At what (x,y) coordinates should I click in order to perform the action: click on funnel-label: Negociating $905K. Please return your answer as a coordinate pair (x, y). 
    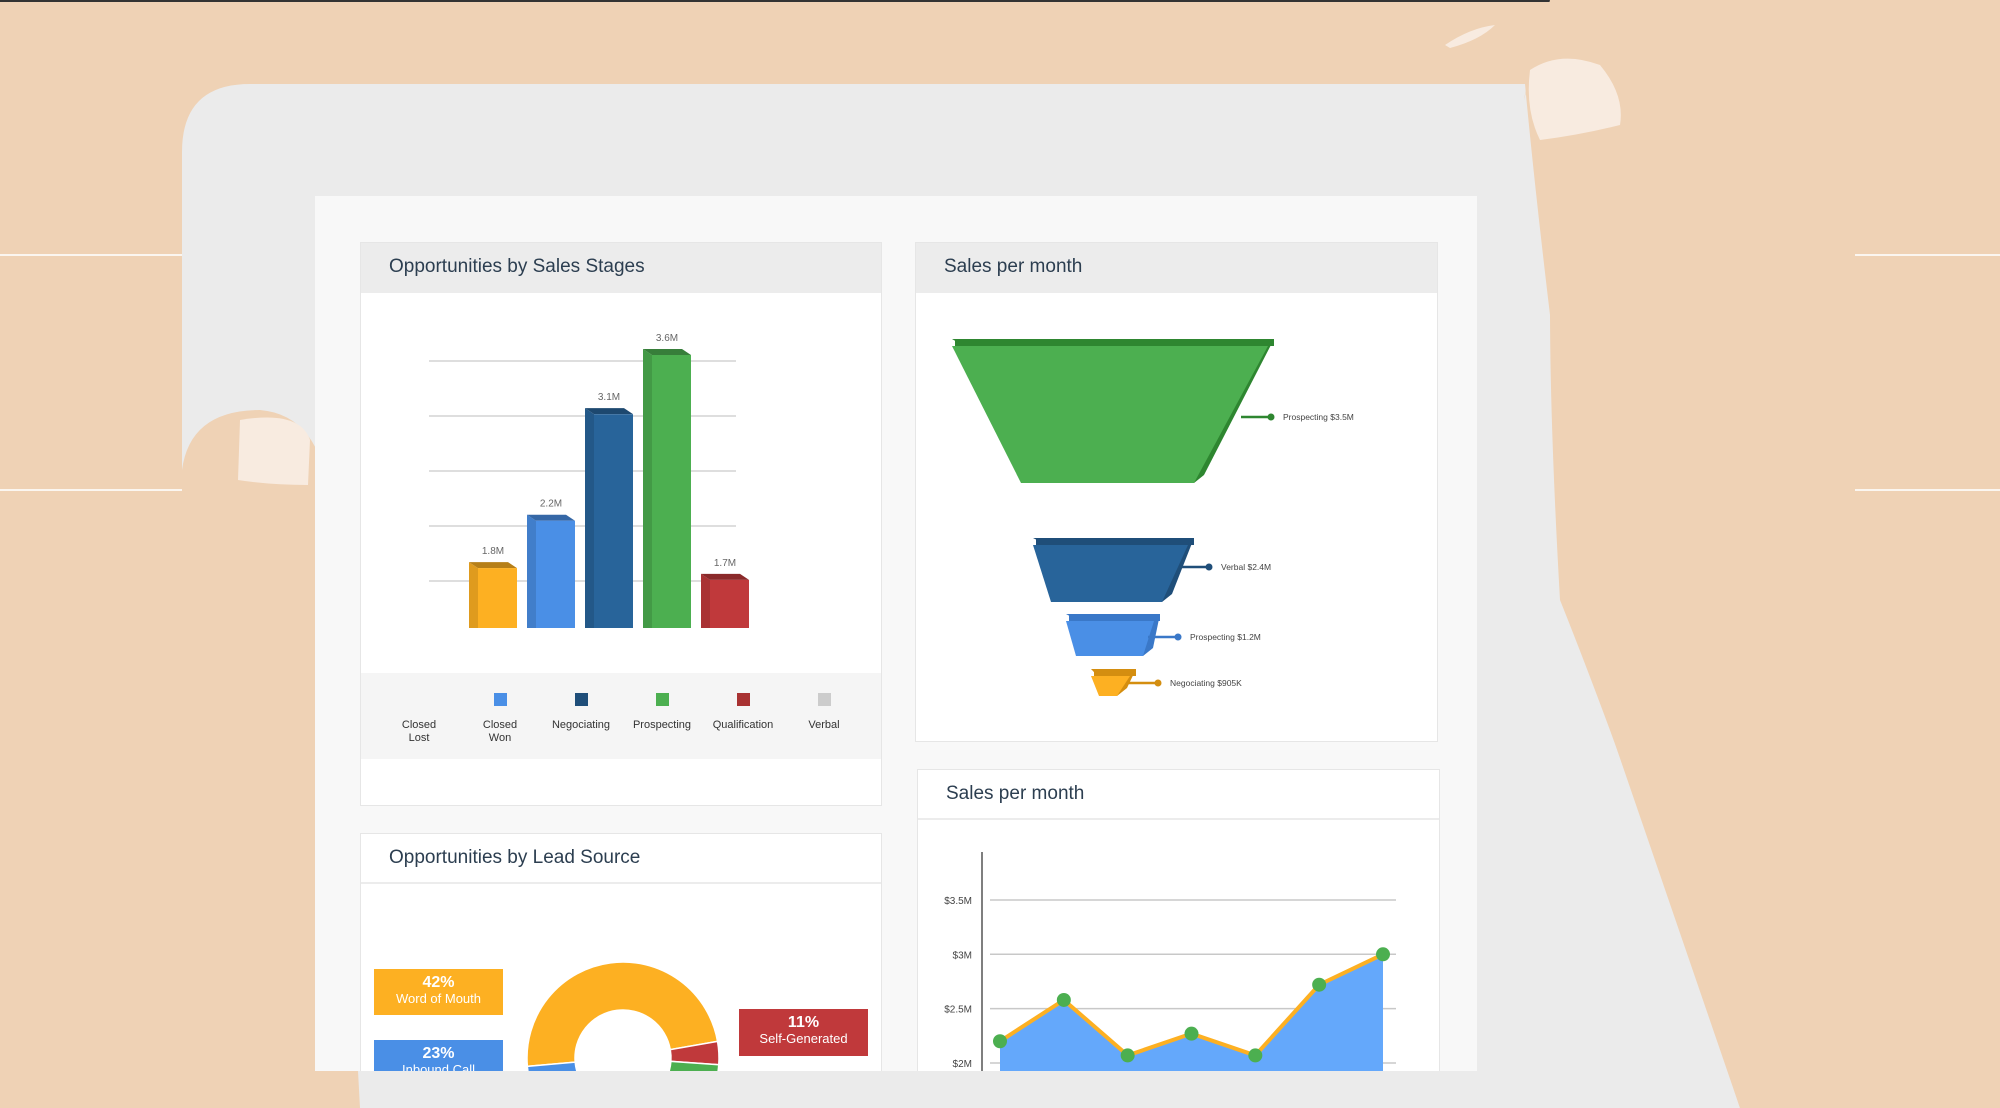
    Looking at the image, I should click on (1206, 683).